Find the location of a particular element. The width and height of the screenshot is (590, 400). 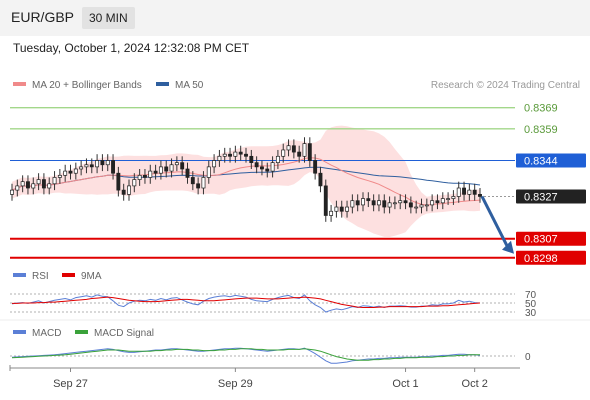

legend-rsi: RSI is located at coordinates (31, 276).